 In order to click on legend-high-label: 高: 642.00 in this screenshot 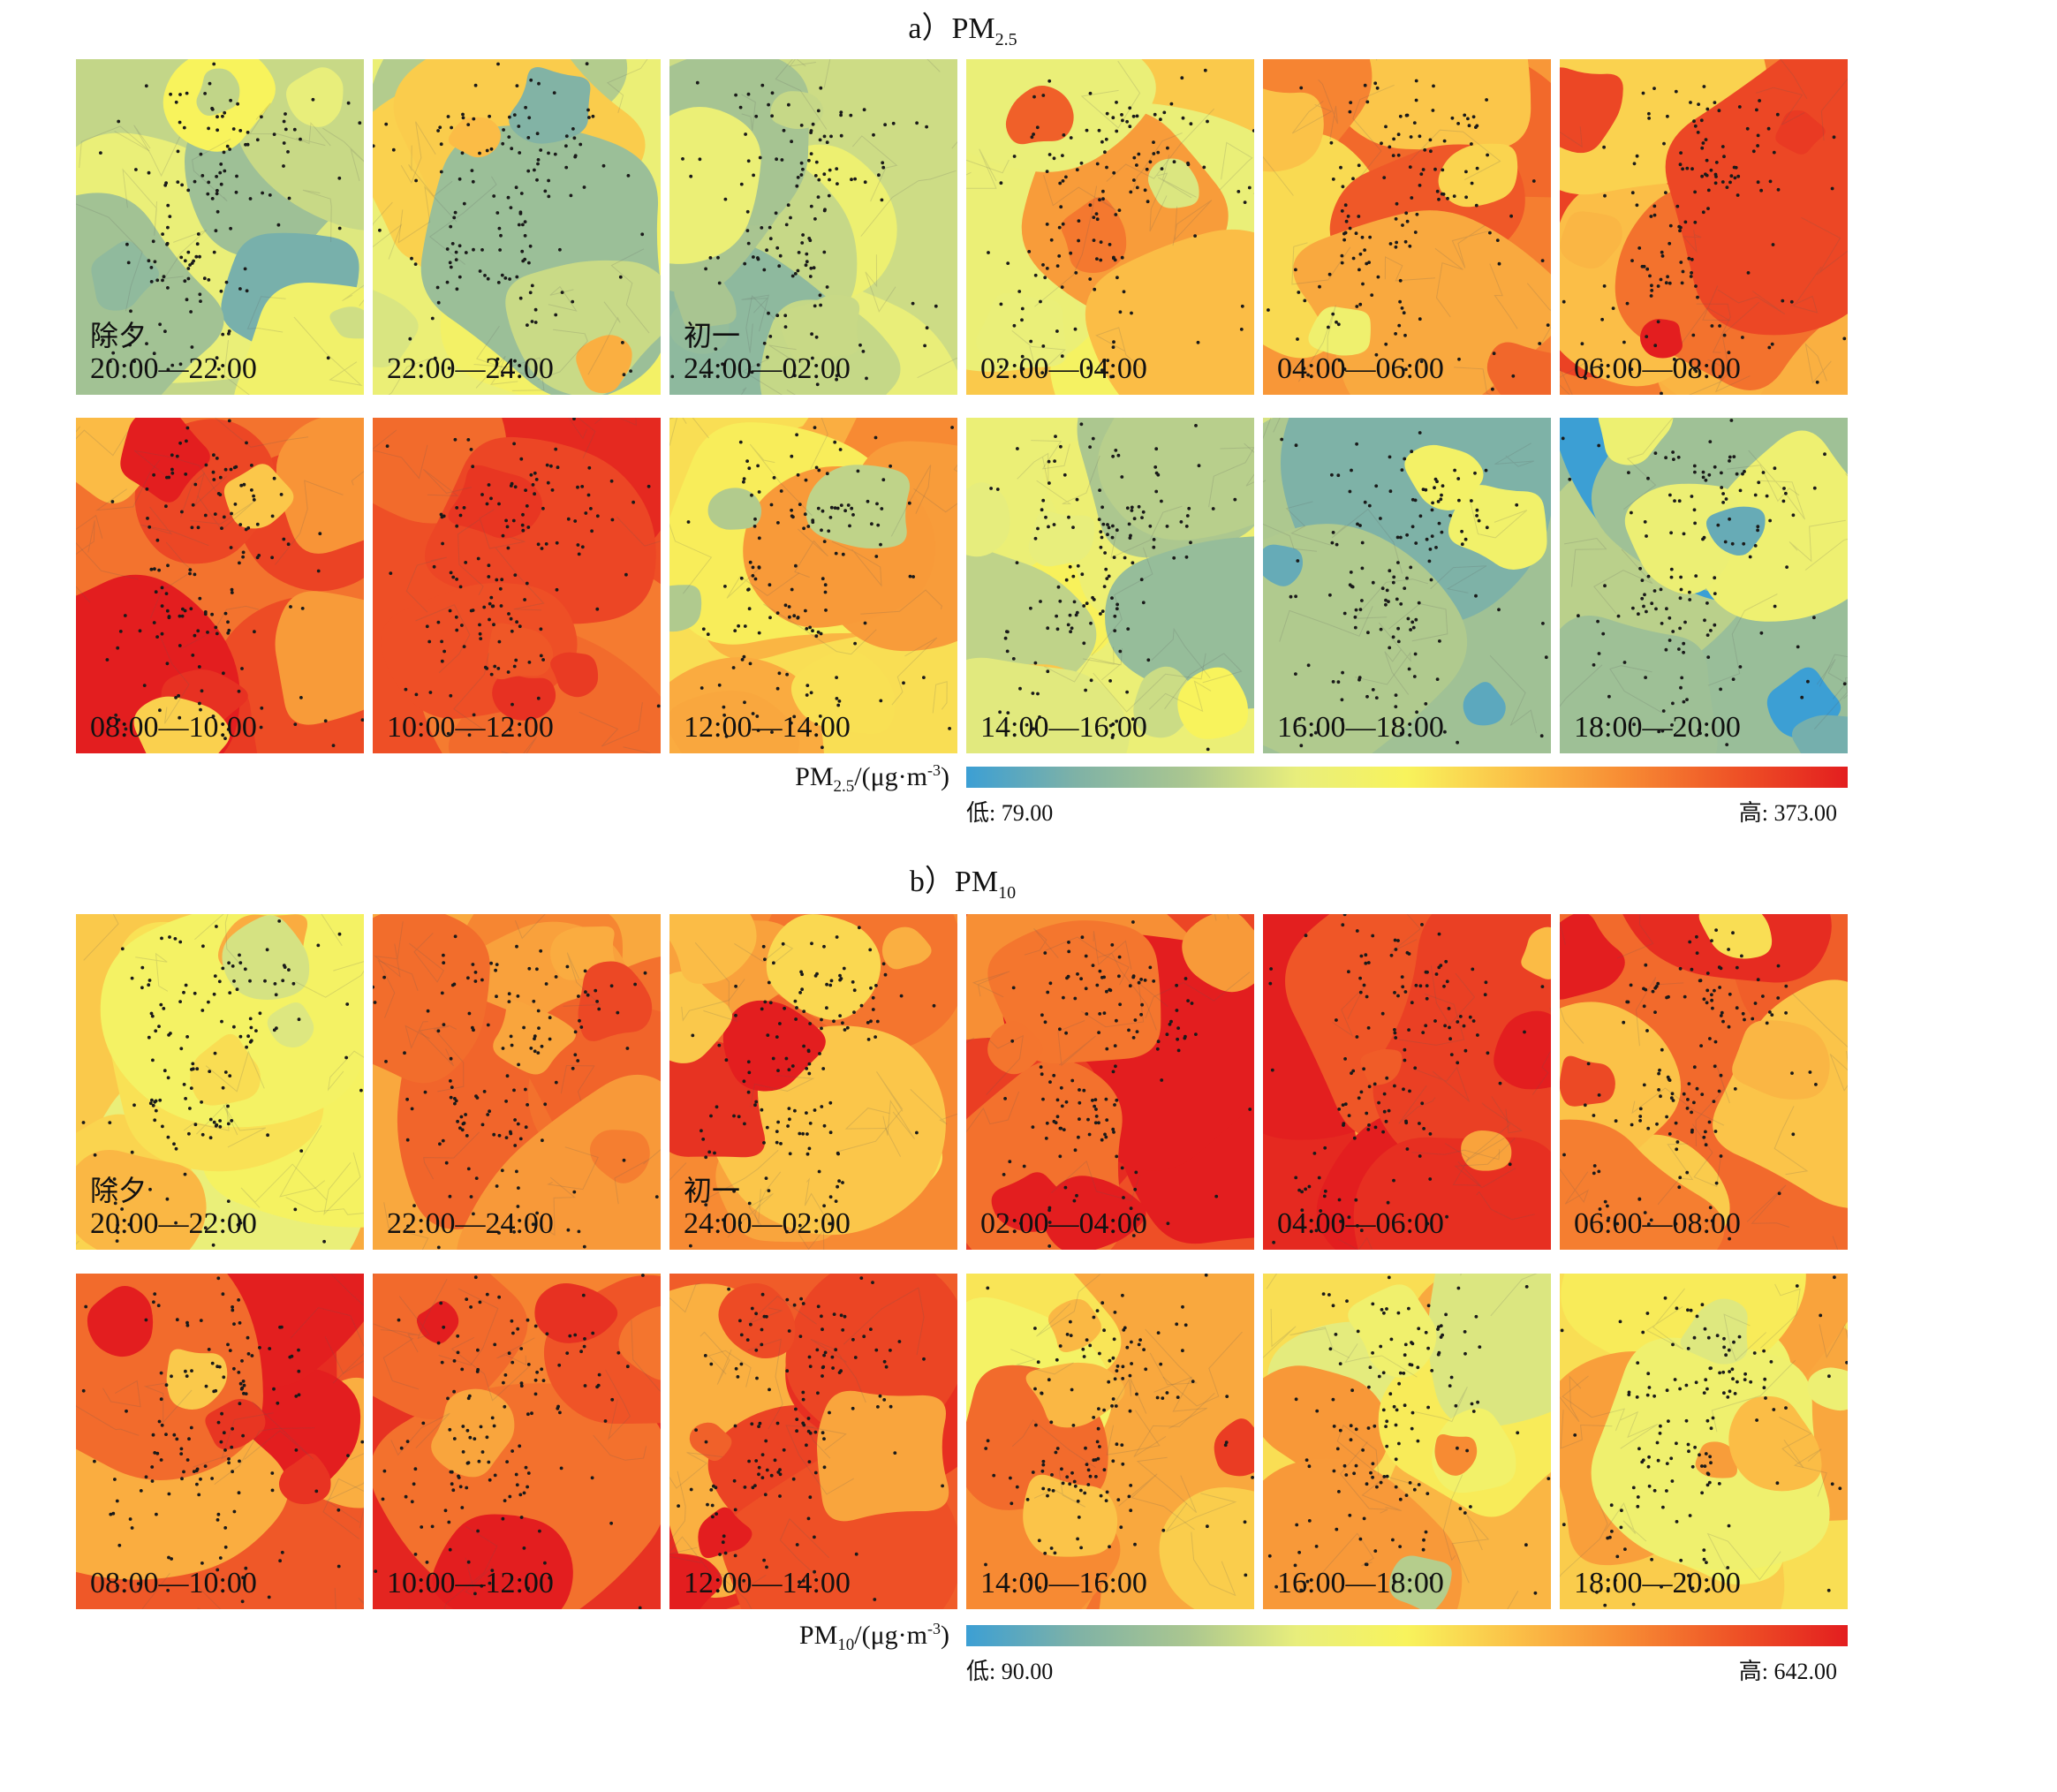, I will do `click(1787, 1671)`.